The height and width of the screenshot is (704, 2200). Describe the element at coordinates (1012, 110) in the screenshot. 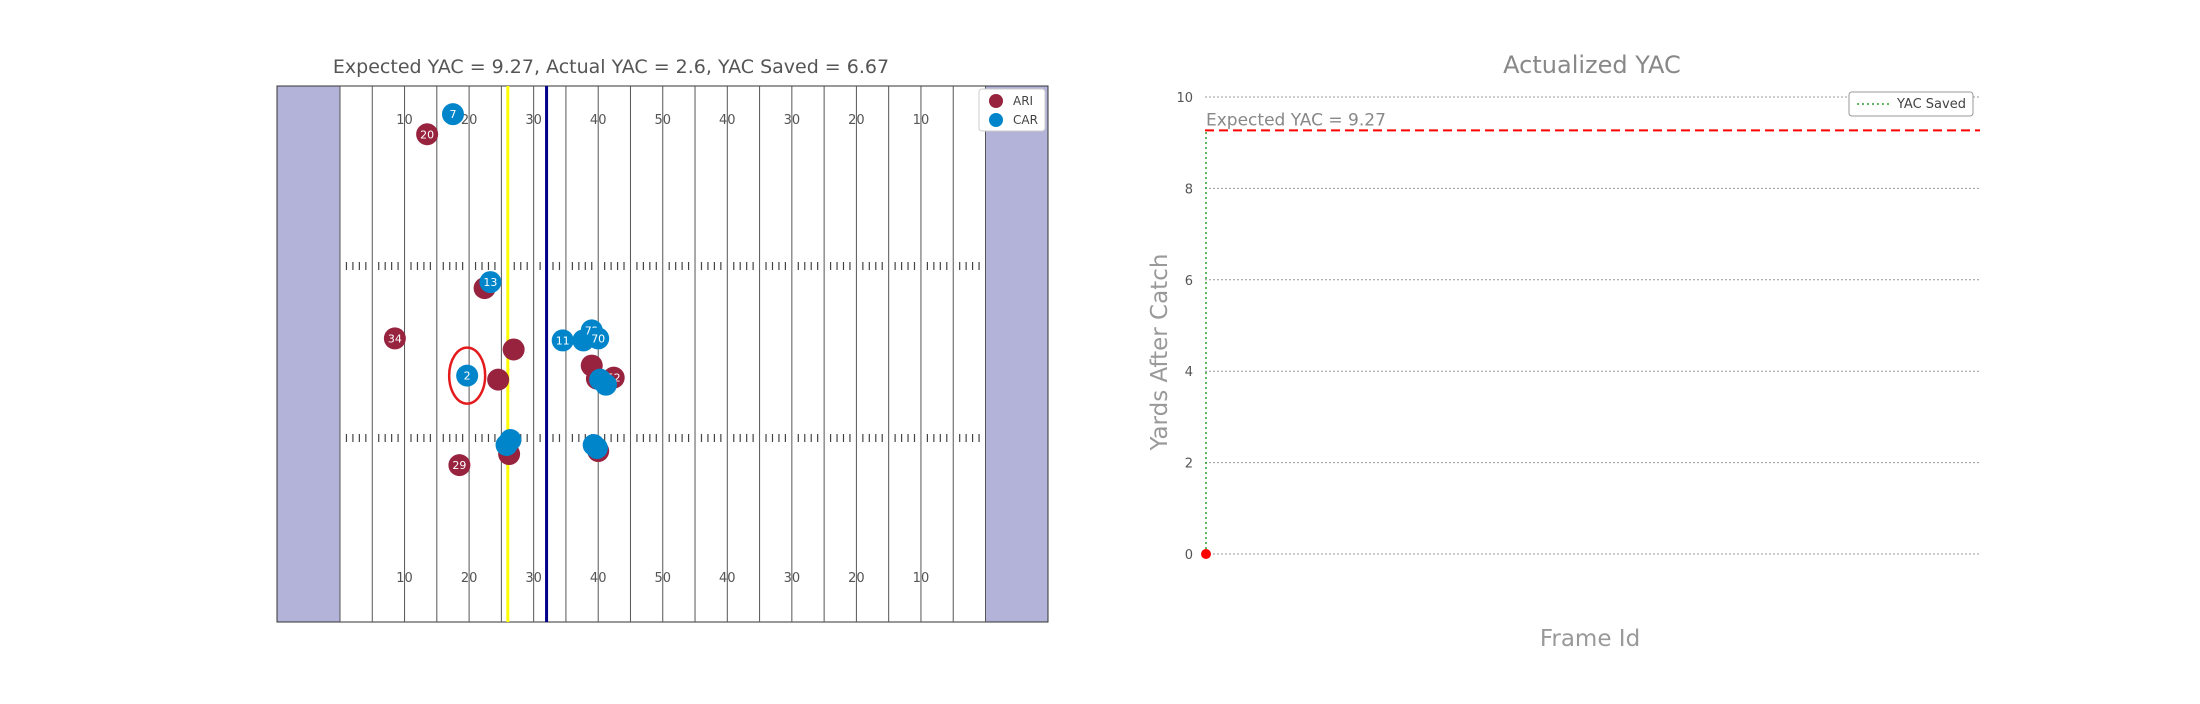

I see `field-legend: ARI CAR` at that location.